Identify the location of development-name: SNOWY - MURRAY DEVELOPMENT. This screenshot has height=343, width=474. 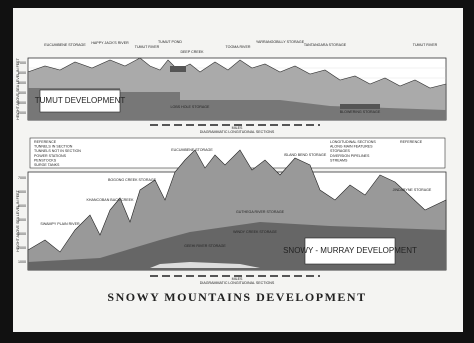
(350, 250).